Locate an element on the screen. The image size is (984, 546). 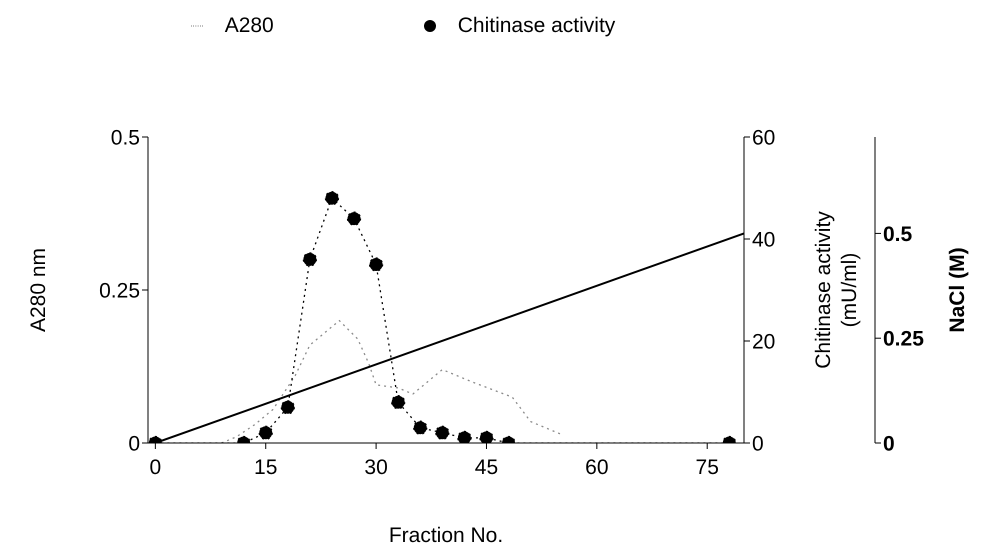
y-axis-title: A280 nm is located at coordinates (38, 290).